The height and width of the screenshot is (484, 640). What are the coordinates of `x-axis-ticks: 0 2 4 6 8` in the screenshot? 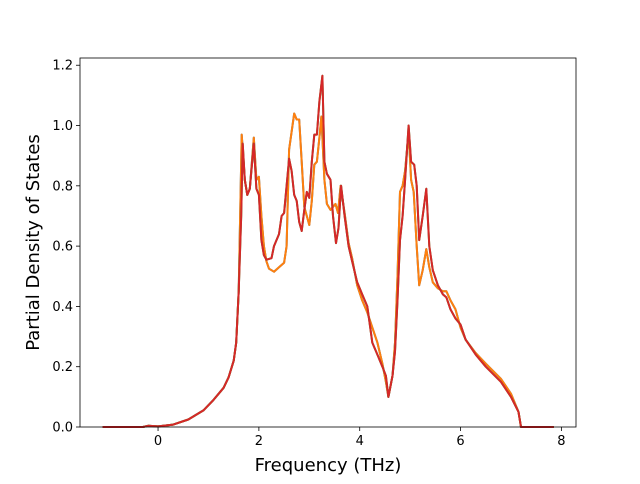 It's located at (360, 438).